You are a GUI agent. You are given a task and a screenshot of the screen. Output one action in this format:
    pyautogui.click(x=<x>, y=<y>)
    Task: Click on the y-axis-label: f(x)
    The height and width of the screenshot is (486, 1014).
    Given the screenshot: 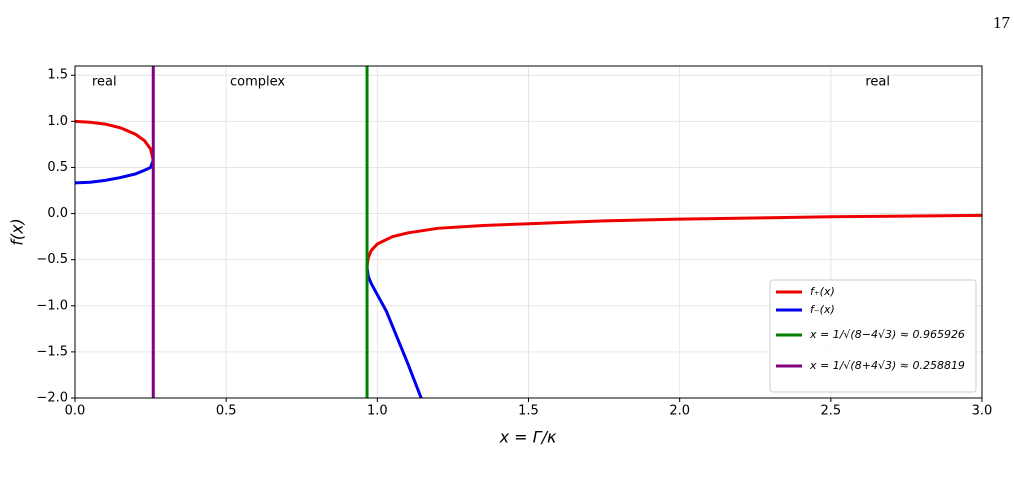 What is the action you would take?
    pyautogui.click(x=17, y=232)
    